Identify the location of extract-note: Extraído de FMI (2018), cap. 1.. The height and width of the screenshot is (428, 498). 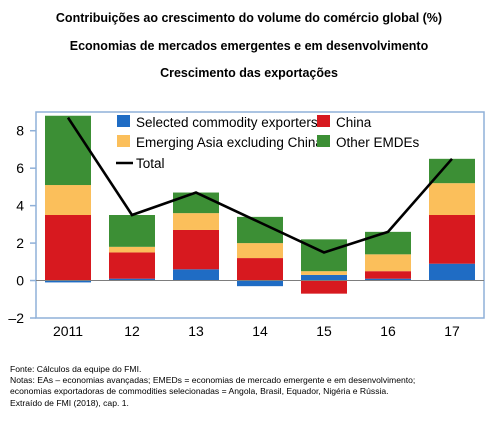
(69, 402).